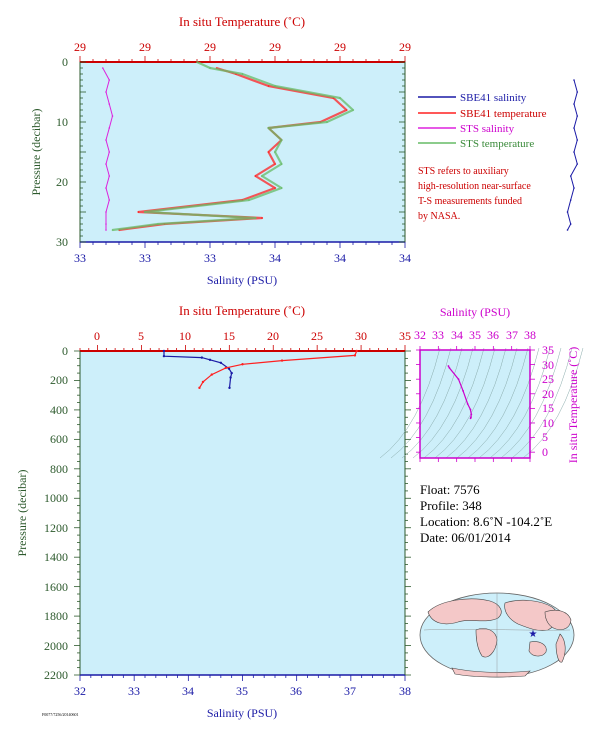 This screenshot has height=736, width=601. I want to click on top-series-sbe41-salinity, so click(572, 155).